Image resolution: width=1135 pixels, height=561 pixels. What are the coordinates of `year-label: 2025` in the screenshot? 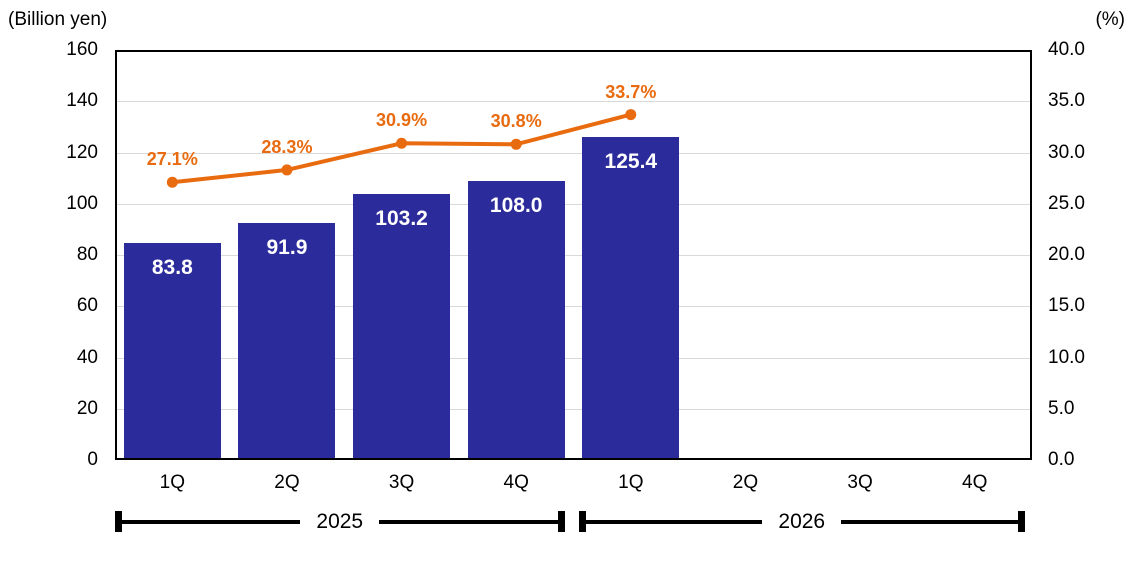 It's located at (340, 521).